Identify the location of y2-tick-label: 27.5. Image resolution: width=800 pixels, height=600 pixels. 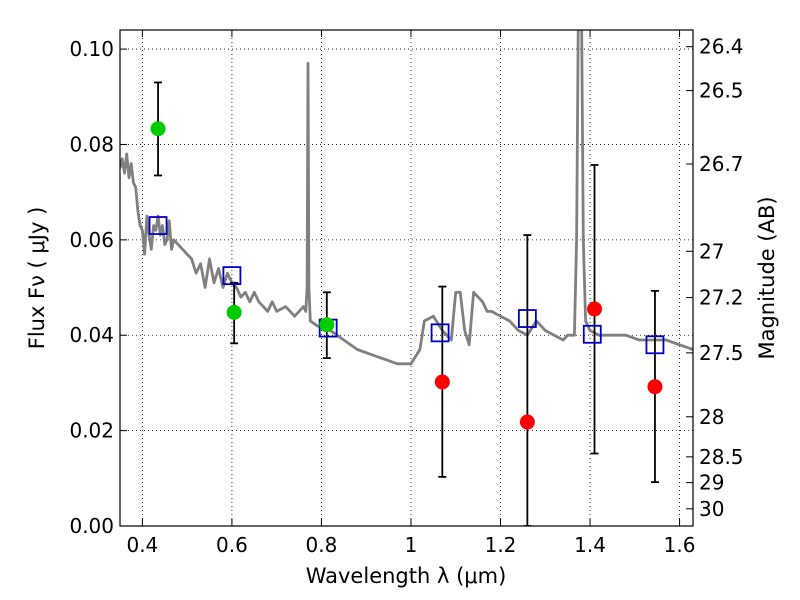
(721, 353).